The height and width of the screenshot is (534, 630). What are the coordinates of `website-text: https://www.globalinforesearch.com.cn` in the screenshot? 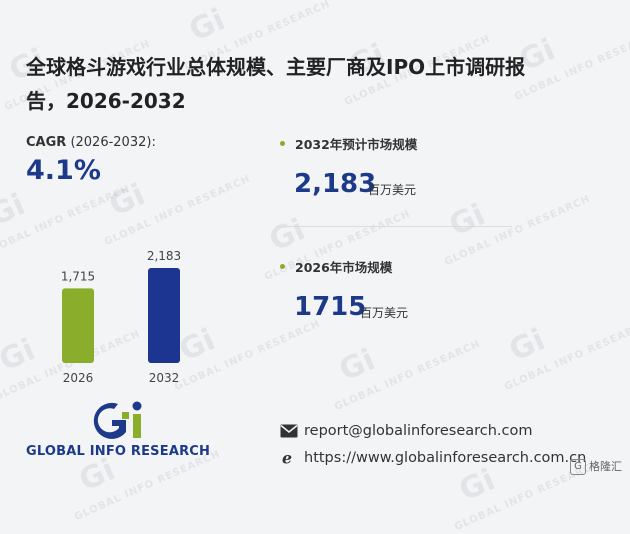 It's located at (445, 458).